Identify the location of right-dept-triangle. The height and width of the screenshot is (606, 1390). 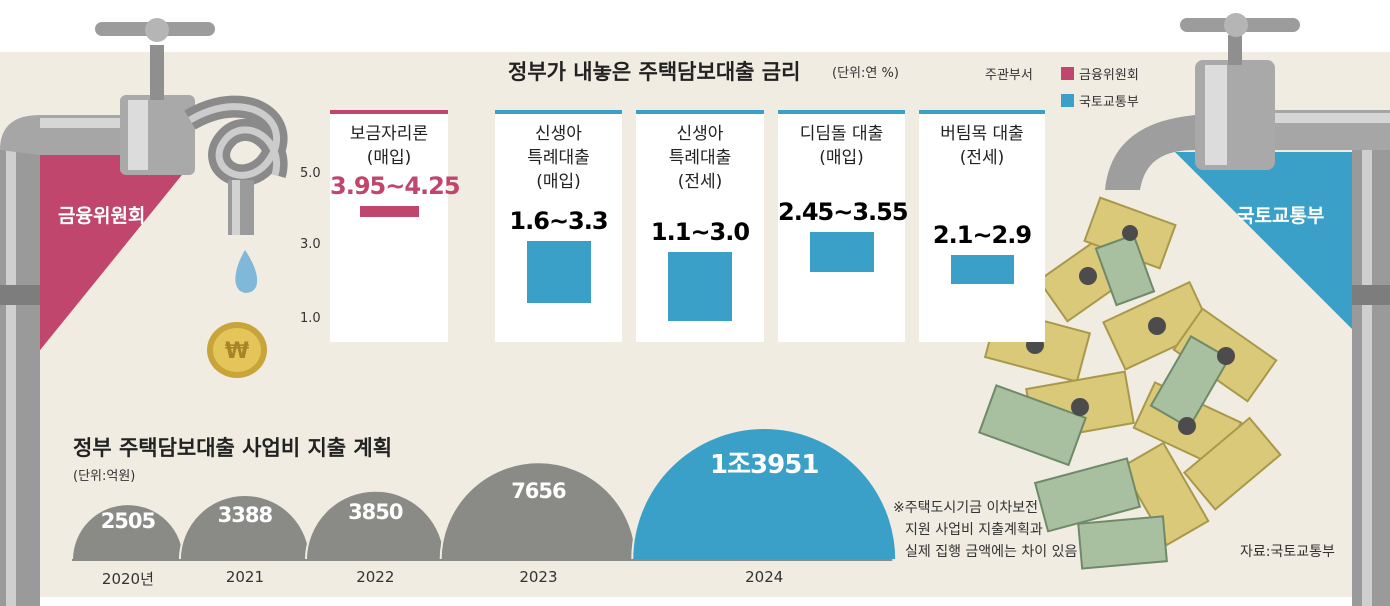
(1271, 248).